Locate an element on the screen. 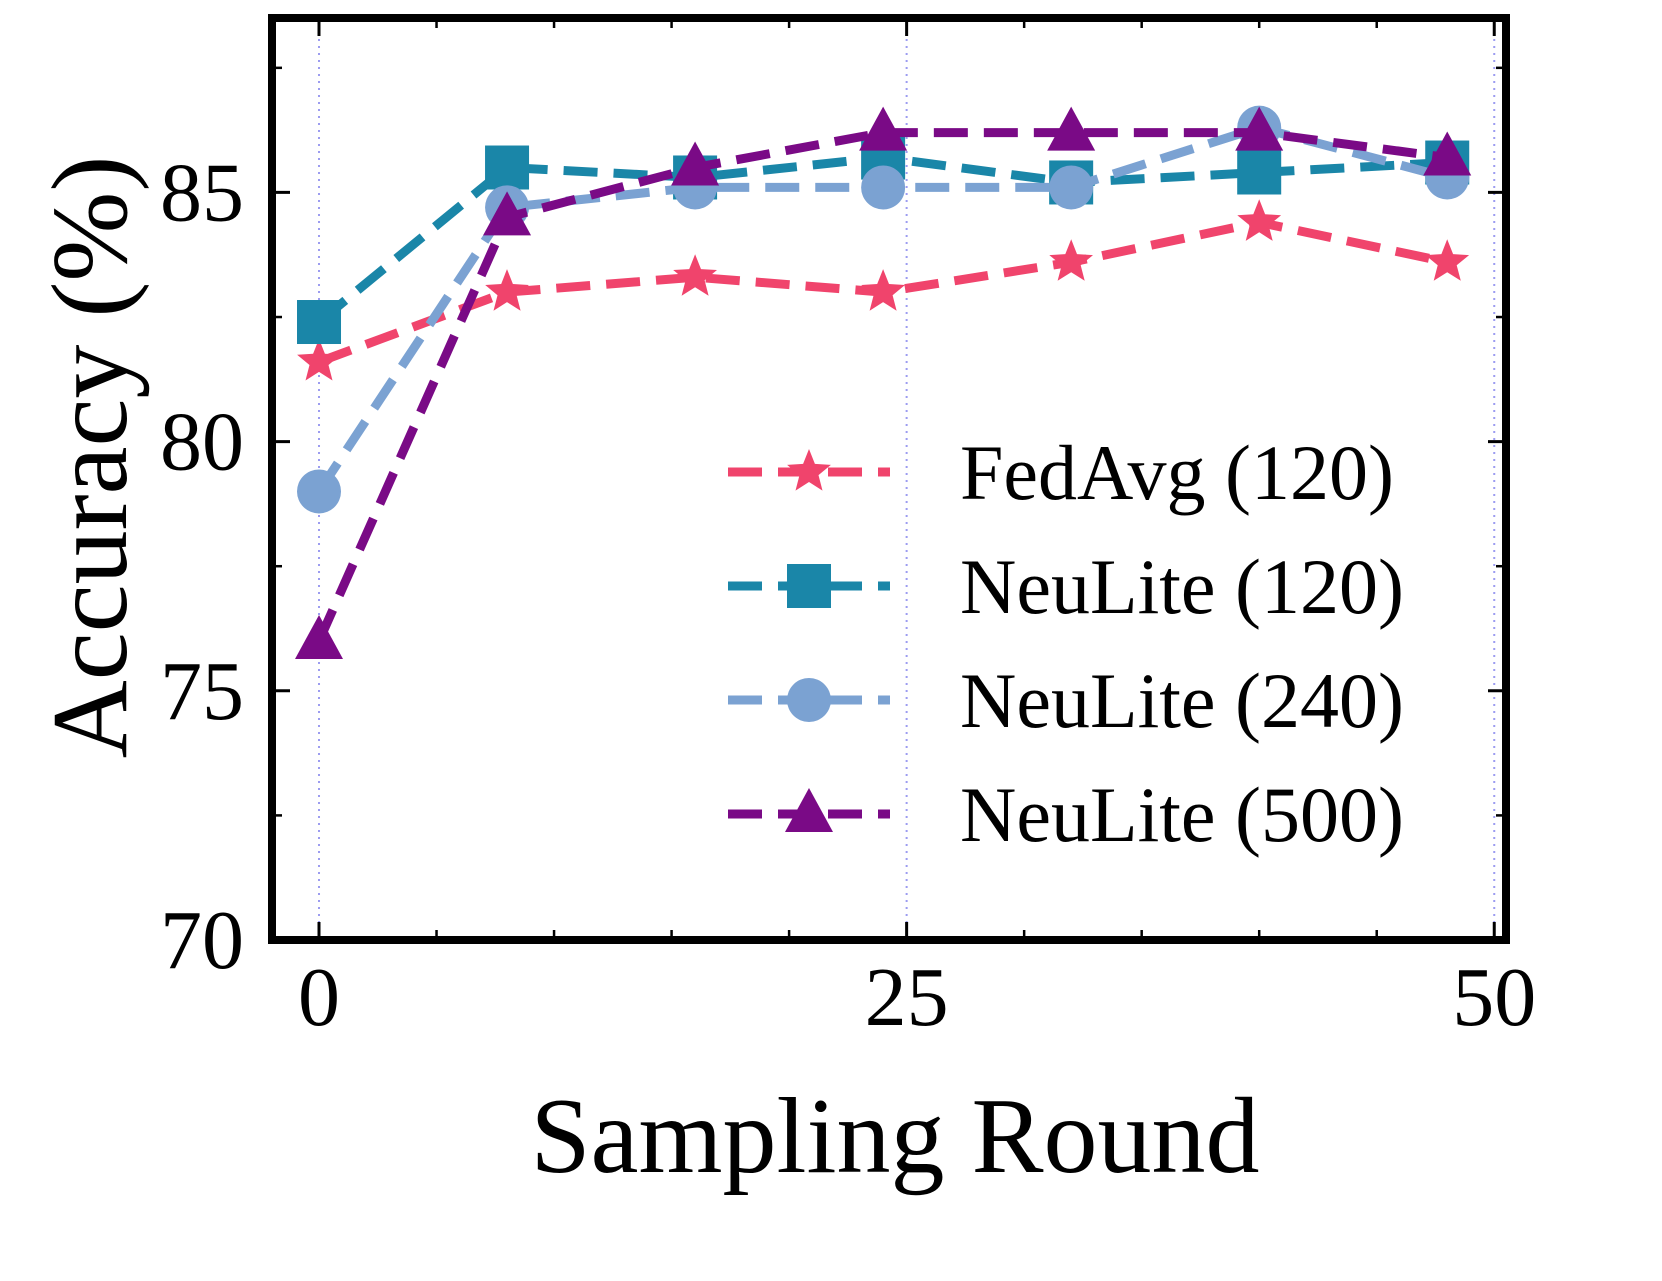  legend-entry: NeuLite (240) is located at coordinates (1066, 700).